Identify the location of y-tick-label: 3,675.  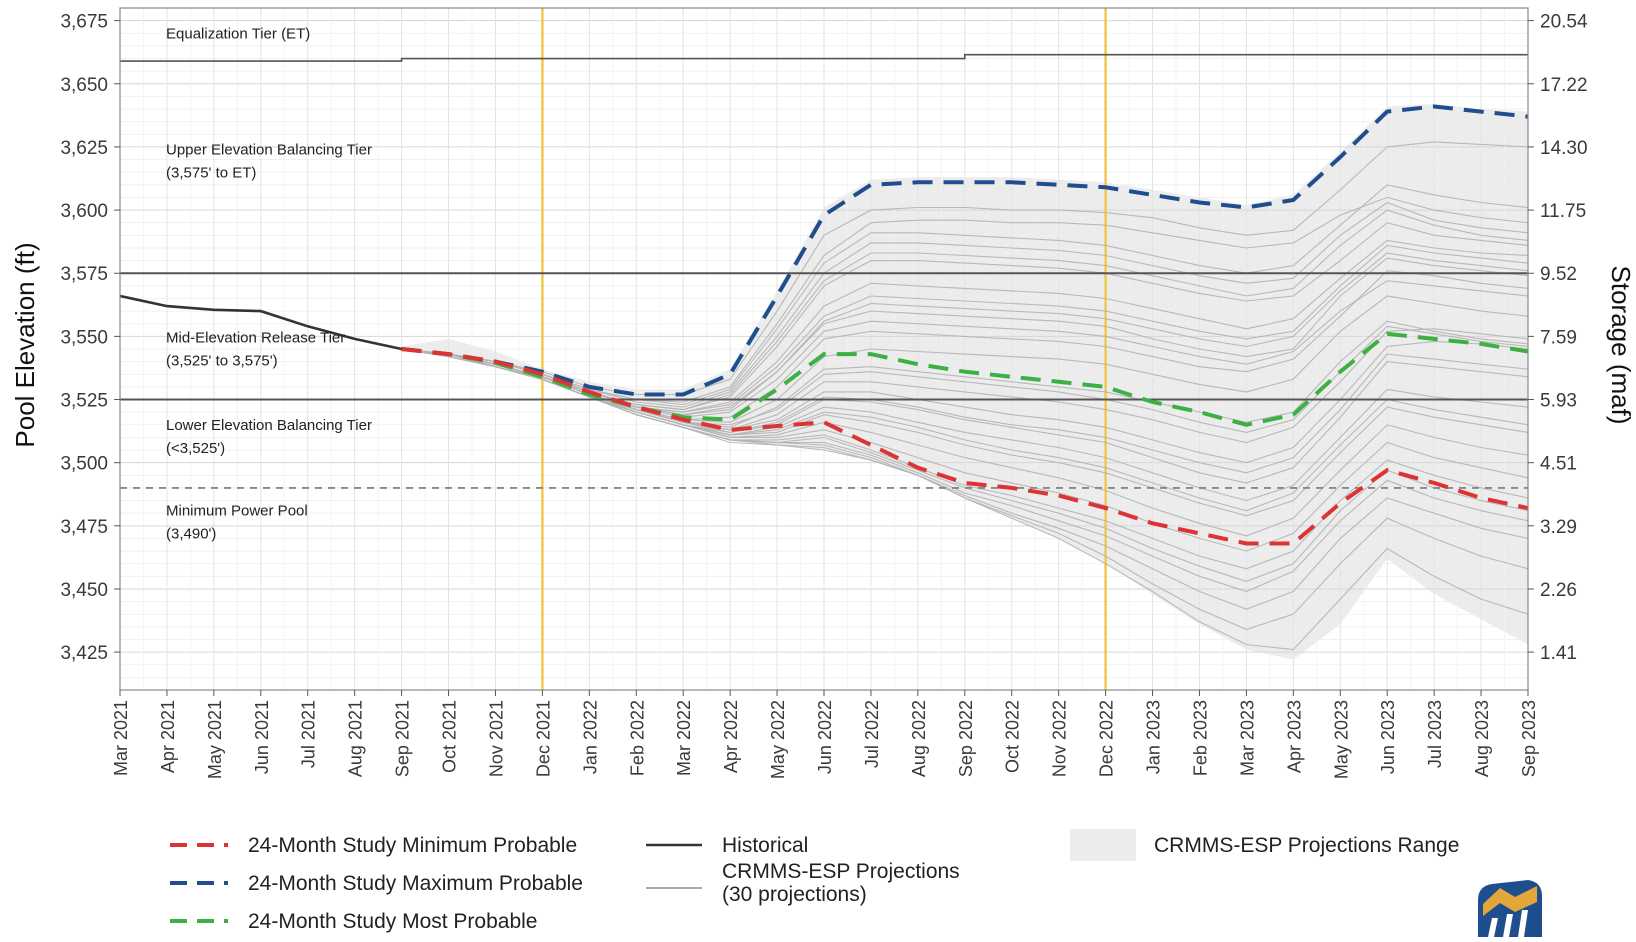
(84, 22).